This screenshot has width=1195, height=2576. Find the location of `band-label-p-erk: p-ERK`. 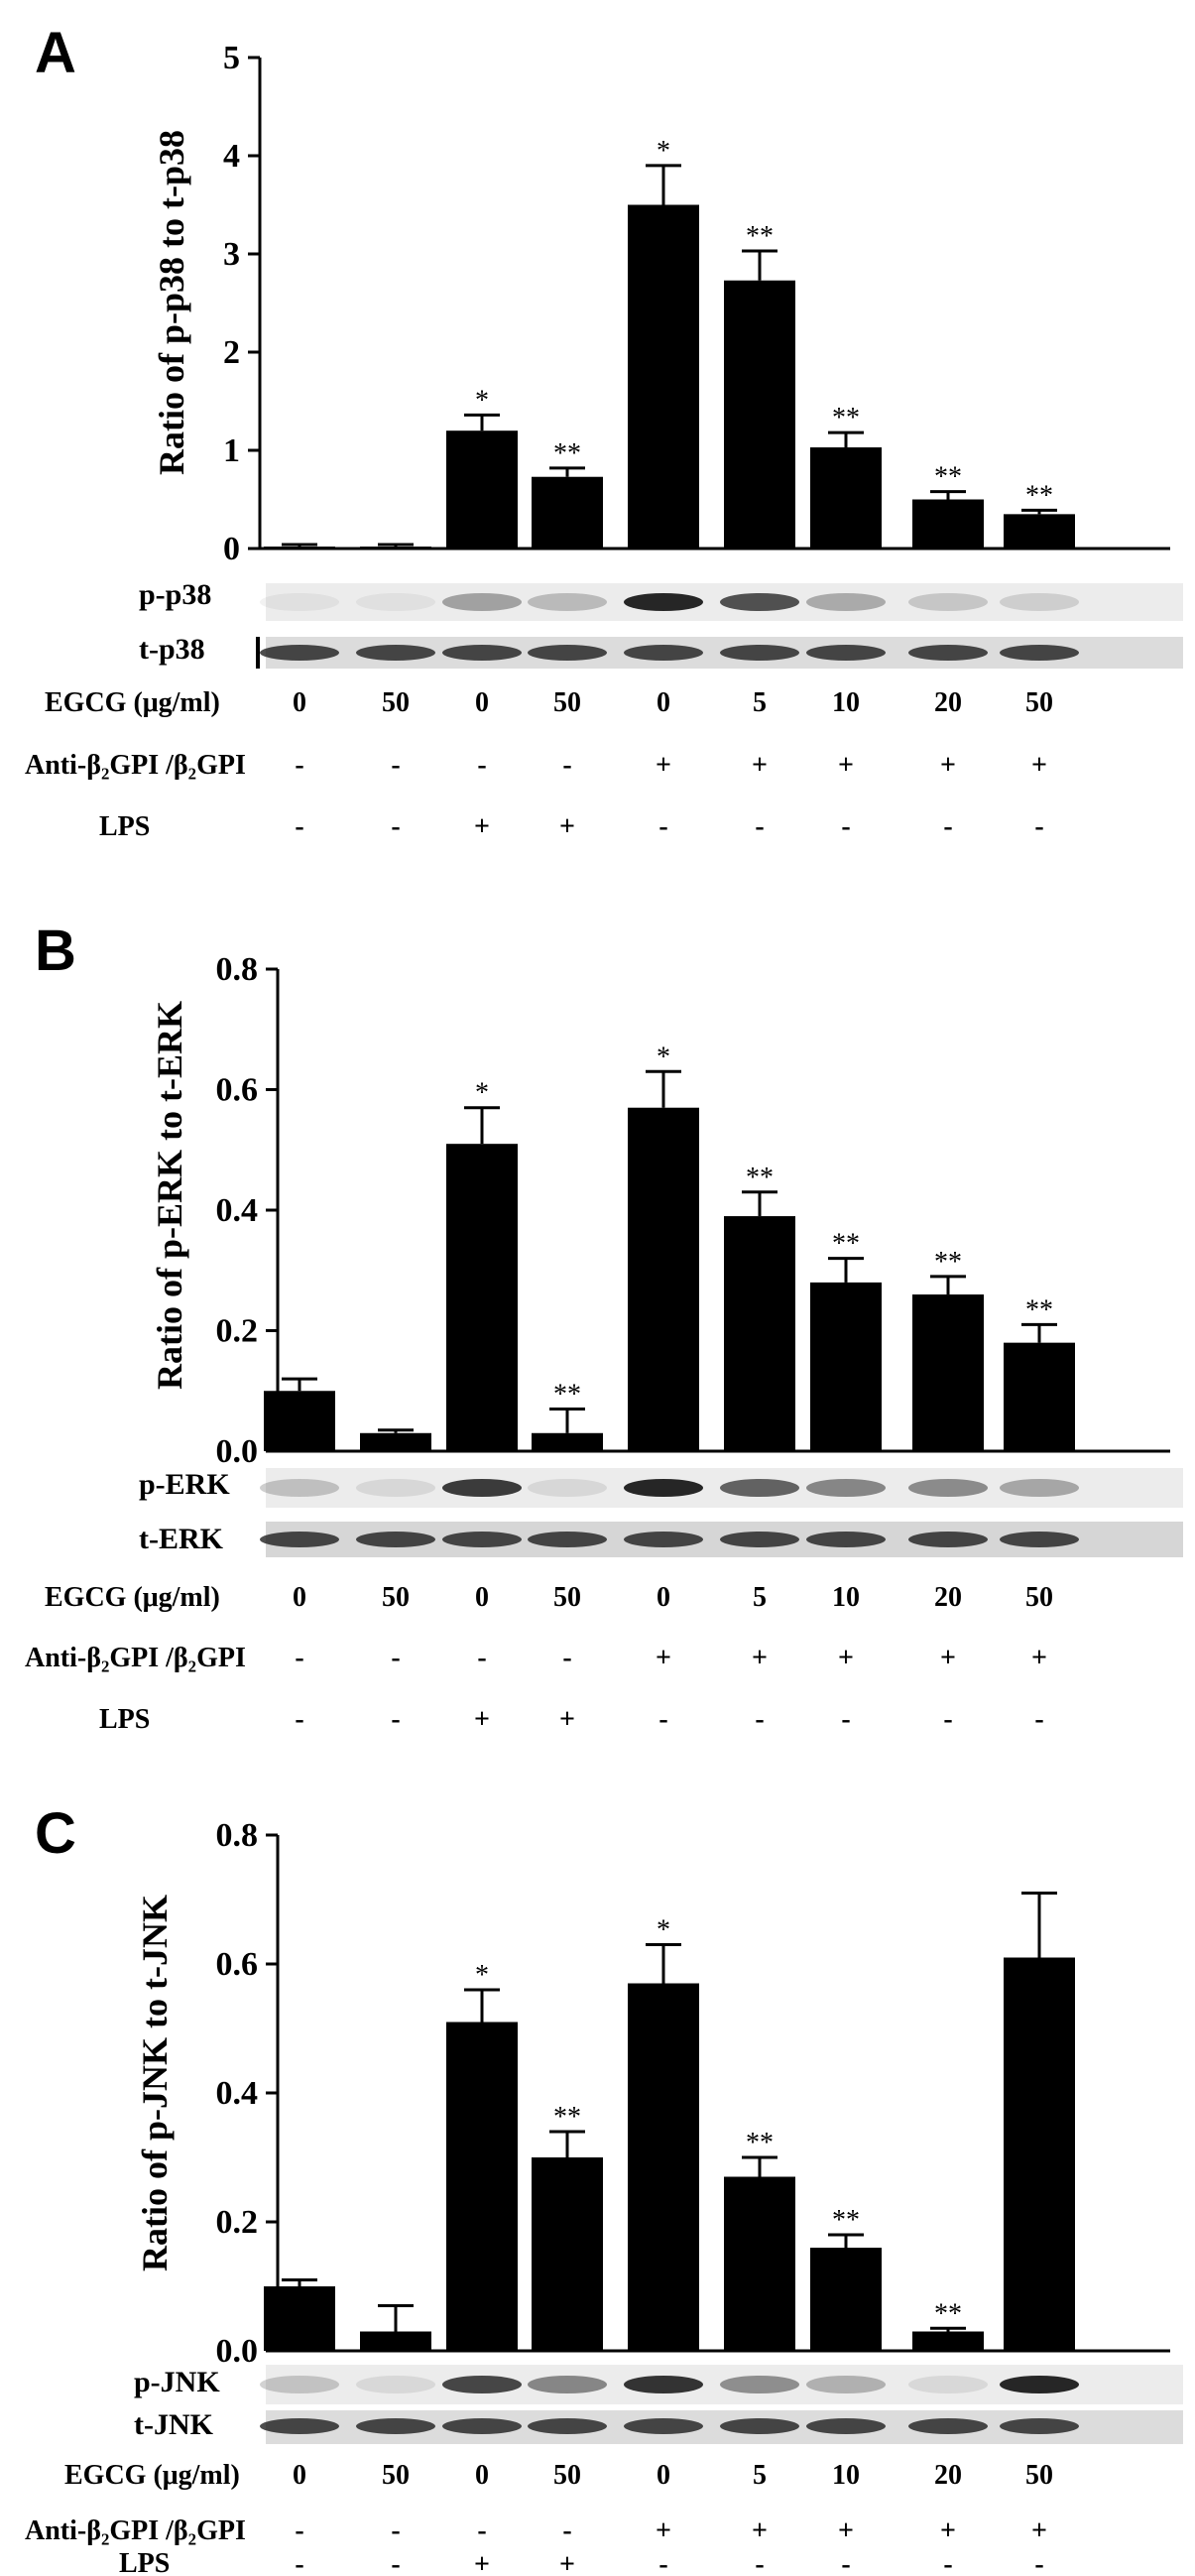

band-label-p-erk: p-ERK is located at coordinates (184, 1484).